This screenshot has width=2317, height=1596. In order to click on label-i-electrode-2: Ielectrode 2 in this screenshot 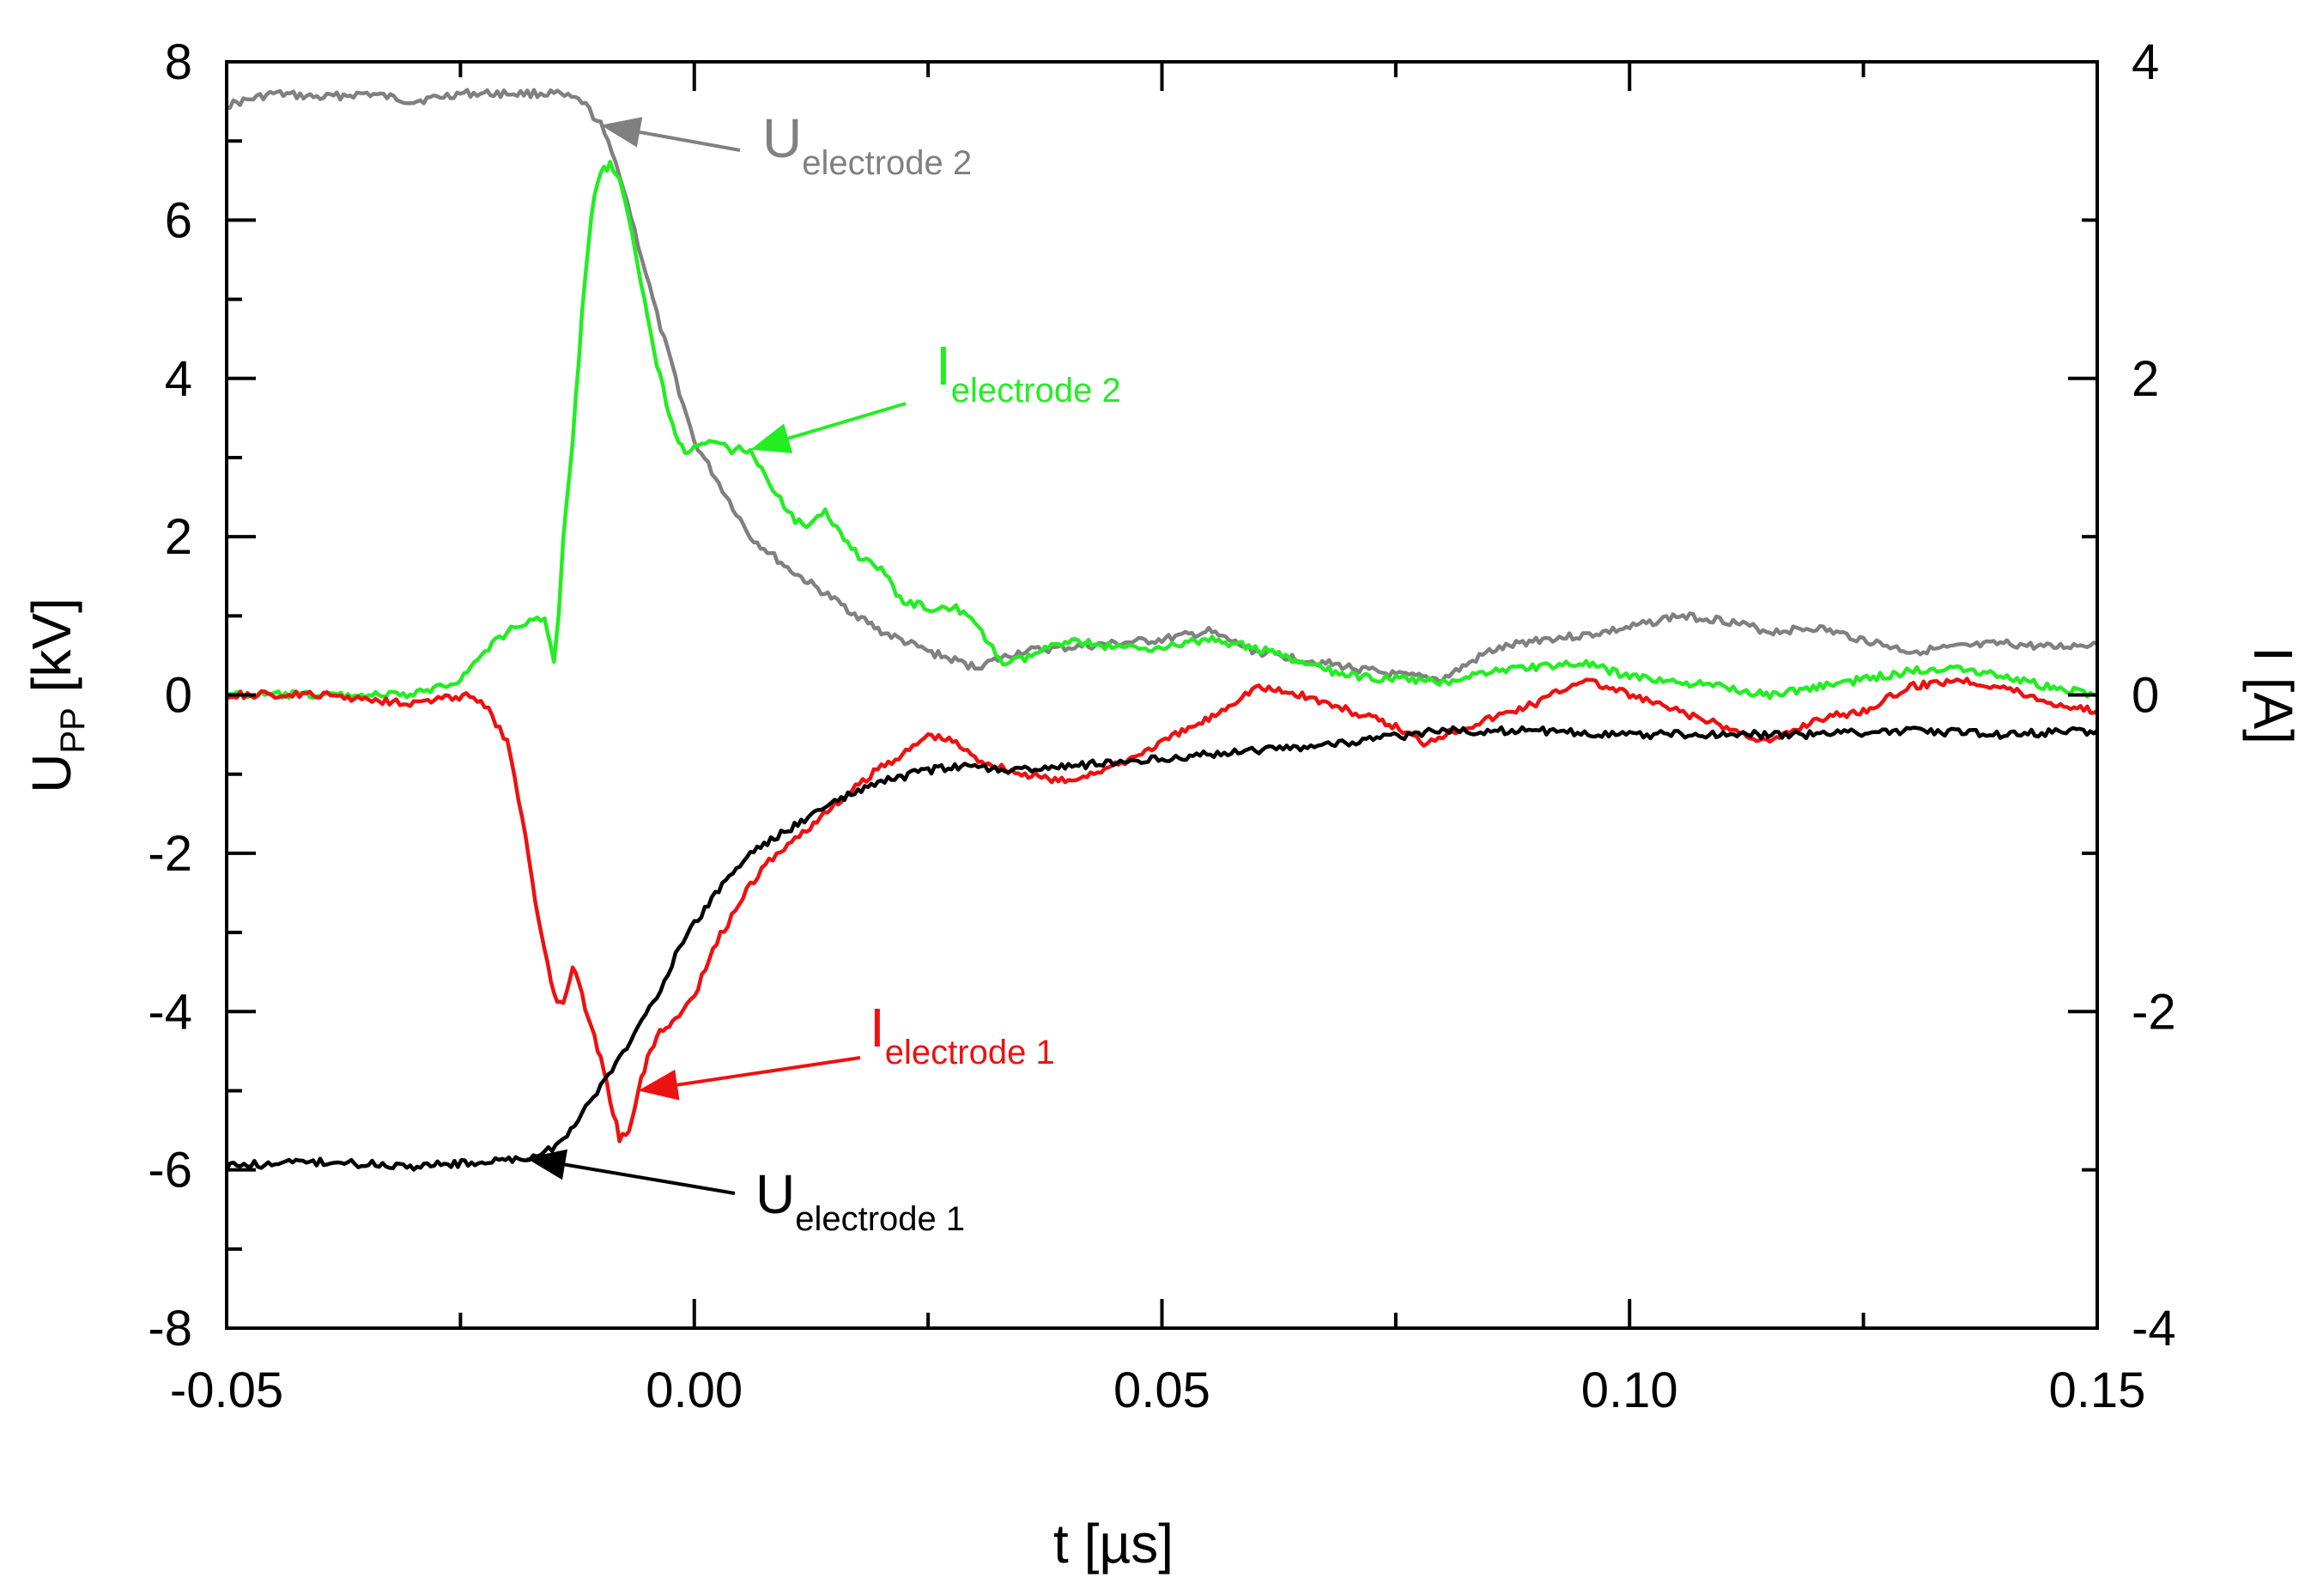, I will do `click(1028, 372)`.